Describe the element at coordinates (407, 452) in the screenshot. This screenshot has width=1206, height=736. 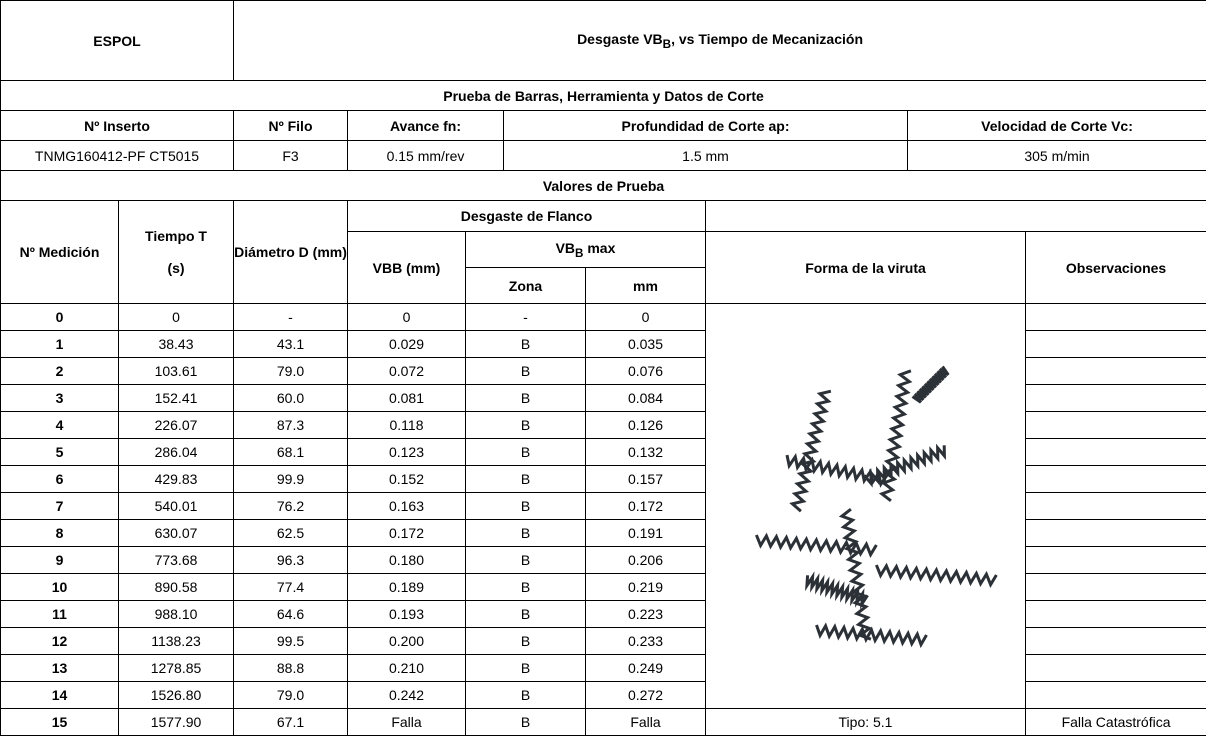
I see `vbb: 0.123` at that location.